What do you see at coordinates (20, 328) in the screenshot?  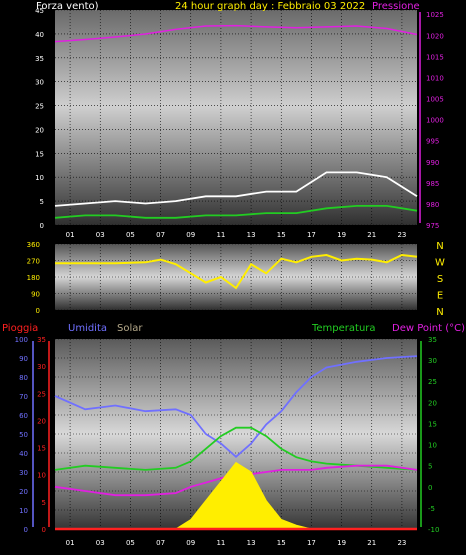 I see `rain-title: Pioggia` at bounding box center [20, 328].